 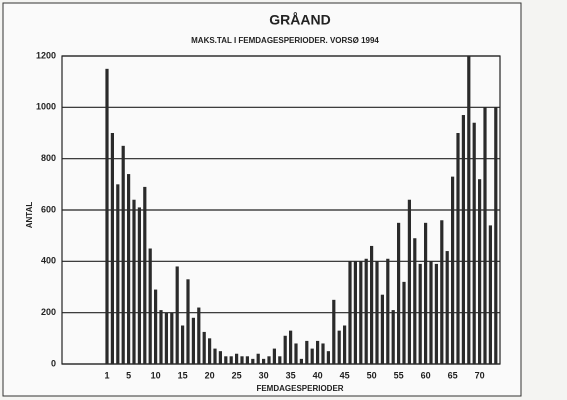 I want to click on y-tick-label: 0, so click(x=53, y=363).